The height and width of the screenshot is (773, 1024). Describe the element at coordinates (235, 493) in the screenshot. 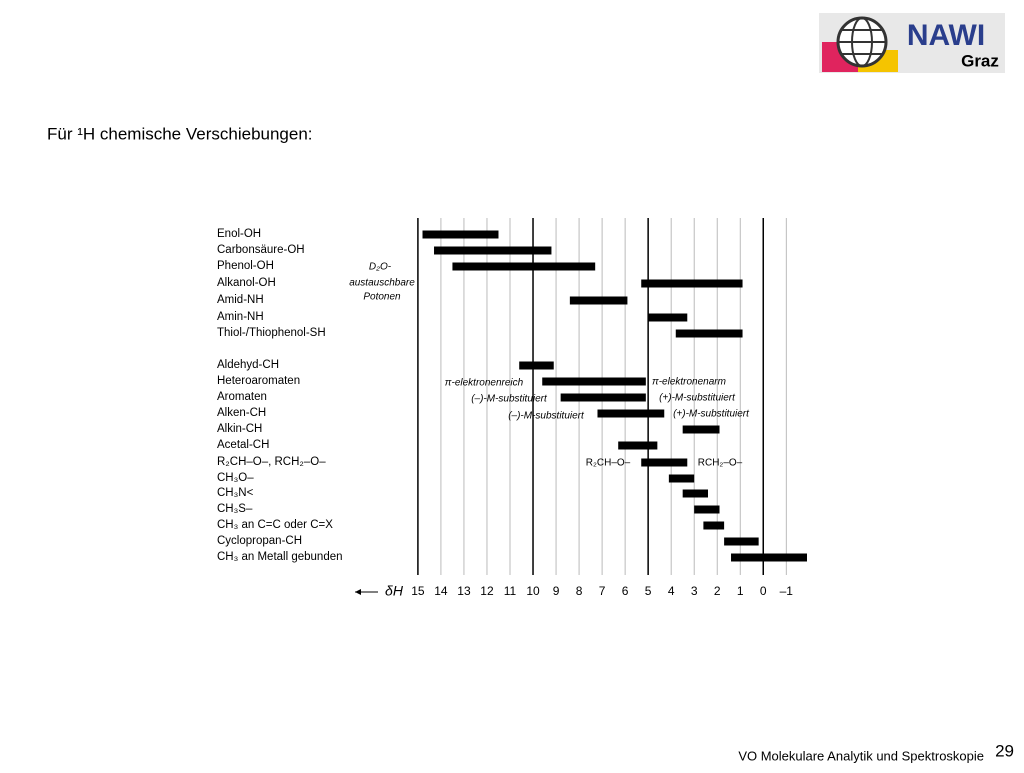

I see `row-label: CH₃N<` at that location.